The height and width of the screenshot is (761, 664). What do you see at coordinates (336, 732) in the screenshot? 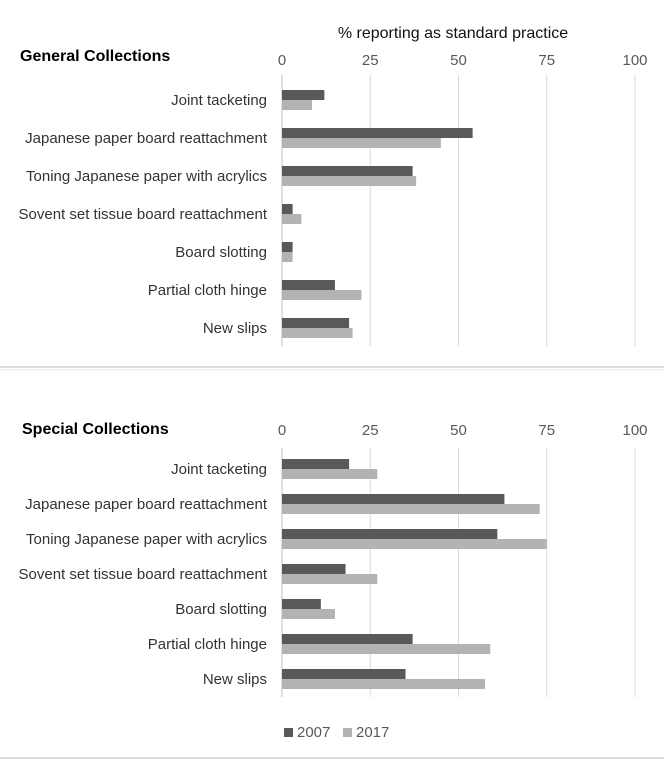
I see `legend: 2007 2017` at bounding box center [336, 732].